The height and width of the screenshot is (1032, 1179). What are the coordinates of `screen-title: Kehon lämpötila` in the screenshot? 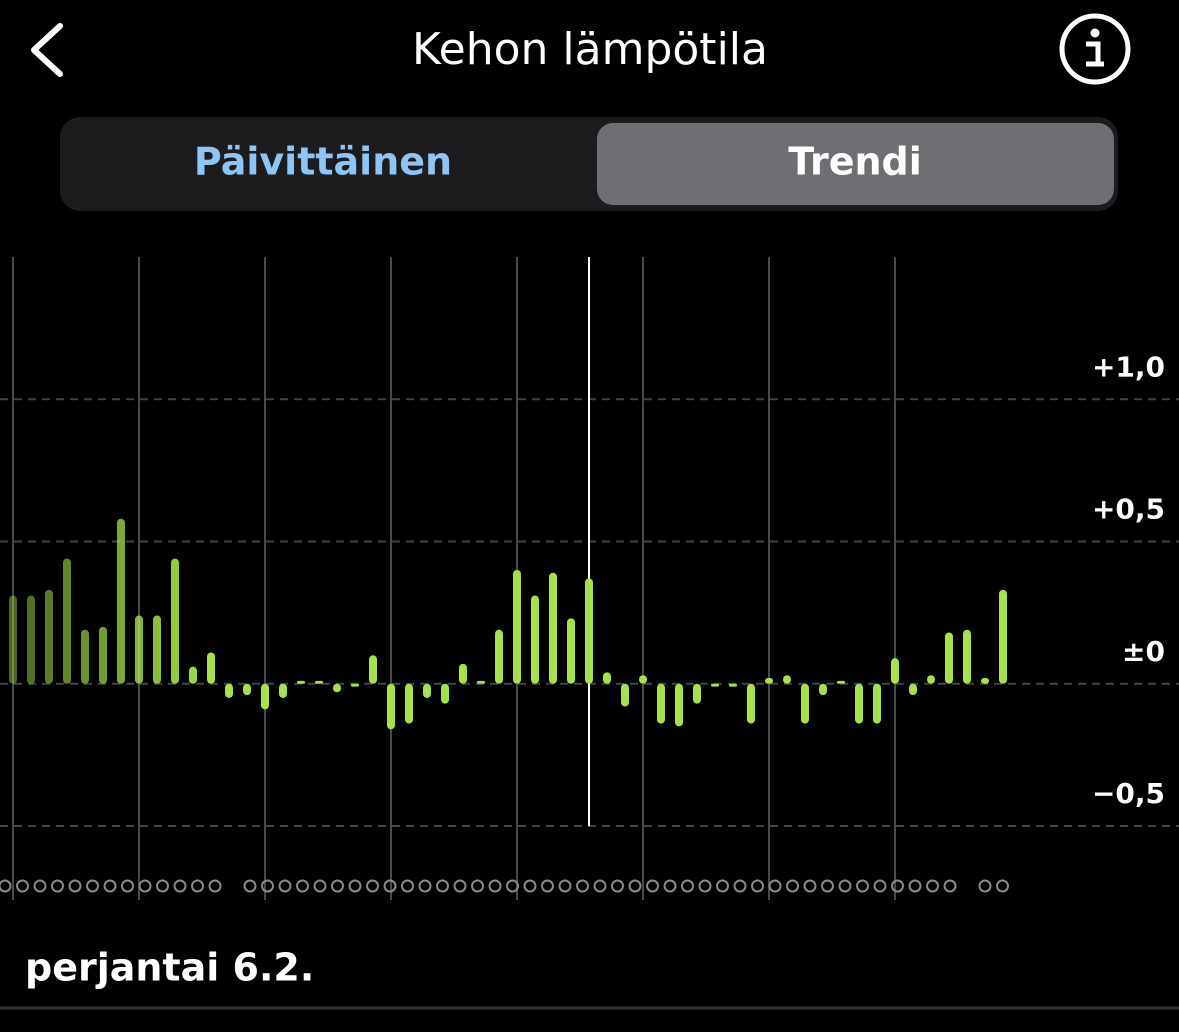 It's located at (590, 49).